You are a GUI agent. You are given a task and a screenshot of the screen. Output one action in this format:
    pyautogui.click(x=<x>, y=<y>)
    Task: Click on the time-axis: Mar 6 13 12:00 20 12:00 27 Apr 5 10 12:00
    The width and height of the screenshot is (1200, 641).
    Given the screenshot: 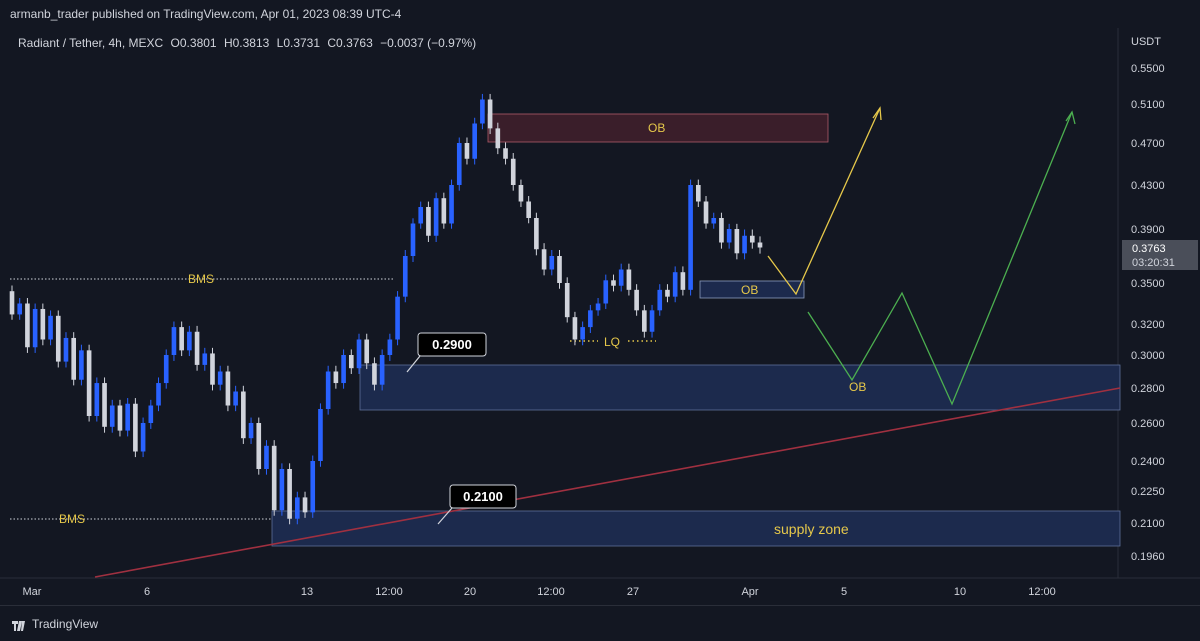 What is the action you would take?
    pyautogui.click(x=539, y=592)
    